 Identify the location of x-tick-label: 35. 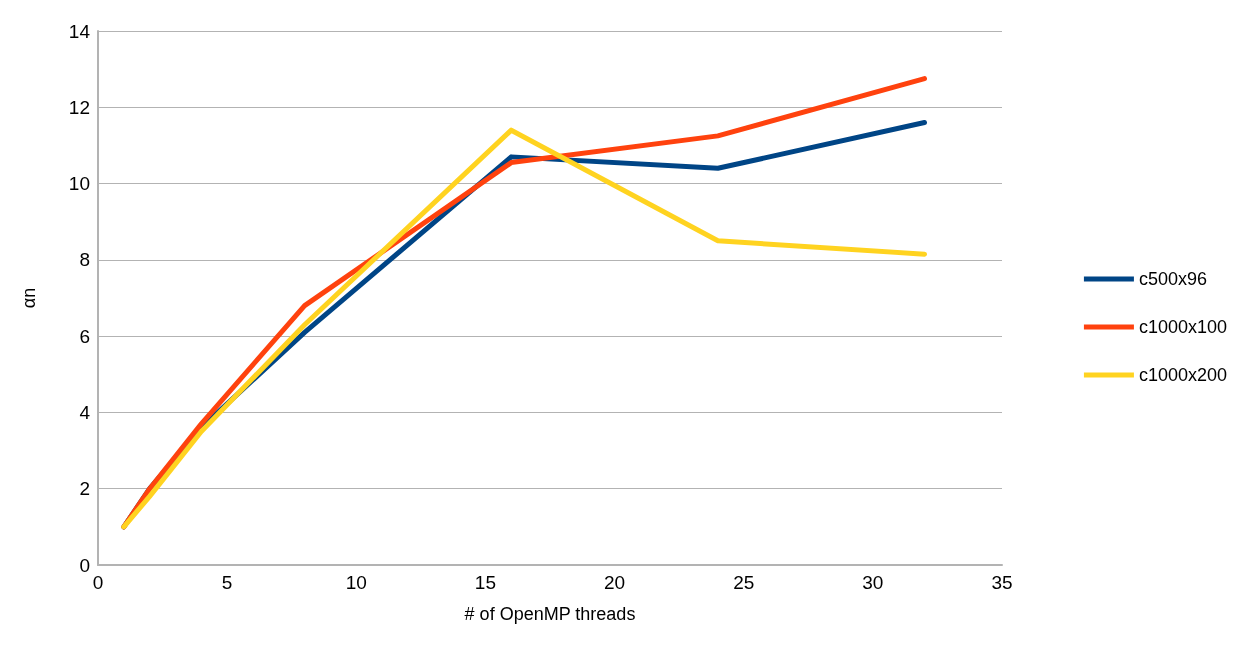
(1002, 582).